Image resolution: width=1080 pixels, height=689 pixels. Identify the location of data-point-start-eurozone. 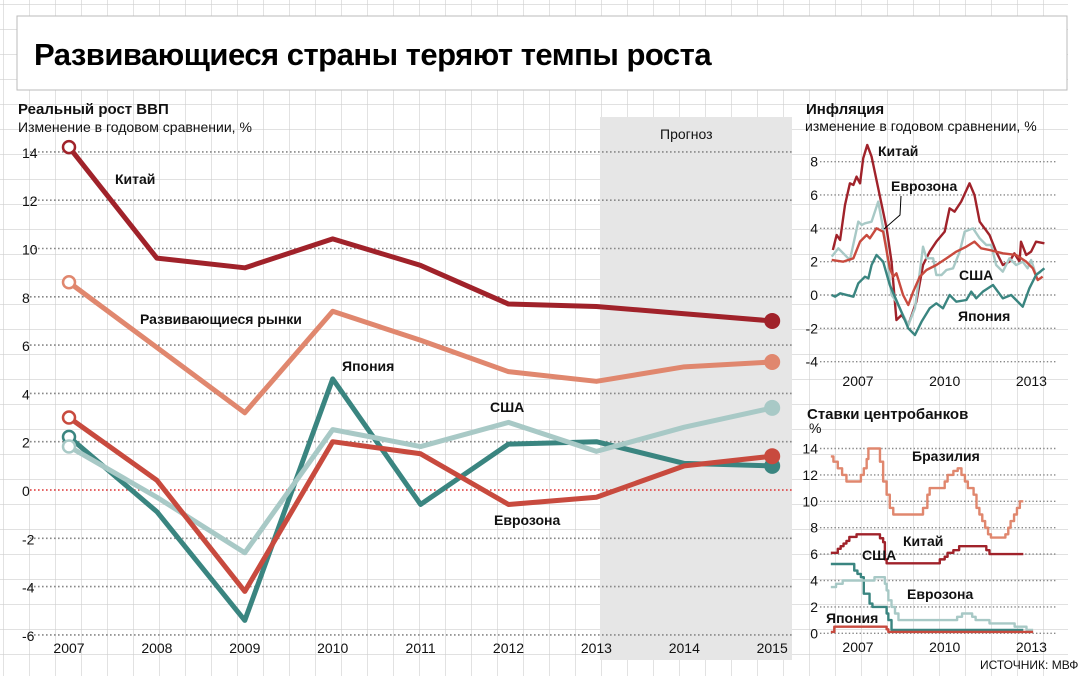
(69, 417).